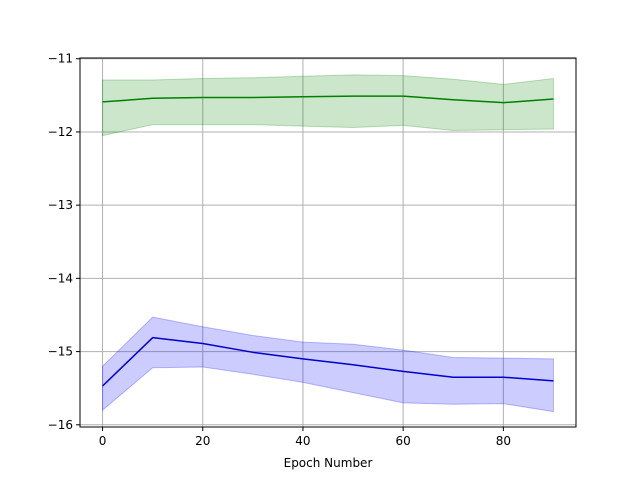 The width and height of the screenshot is (640, 480). What do you see at coordinates (64, 242) in the screenshot?
I see `y-axis-ticks: −16 −15 −14 −13 −12 −11` at bounding box center [64, 242].